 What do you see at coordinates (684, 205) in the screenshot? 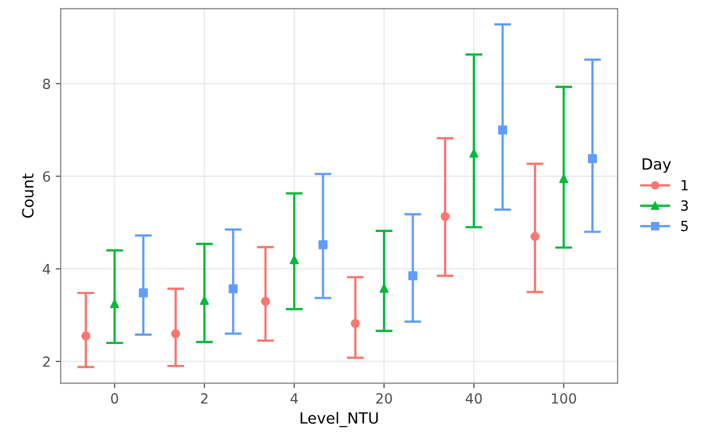
I see `legend-label: 3` at bounding box center [684, 205].